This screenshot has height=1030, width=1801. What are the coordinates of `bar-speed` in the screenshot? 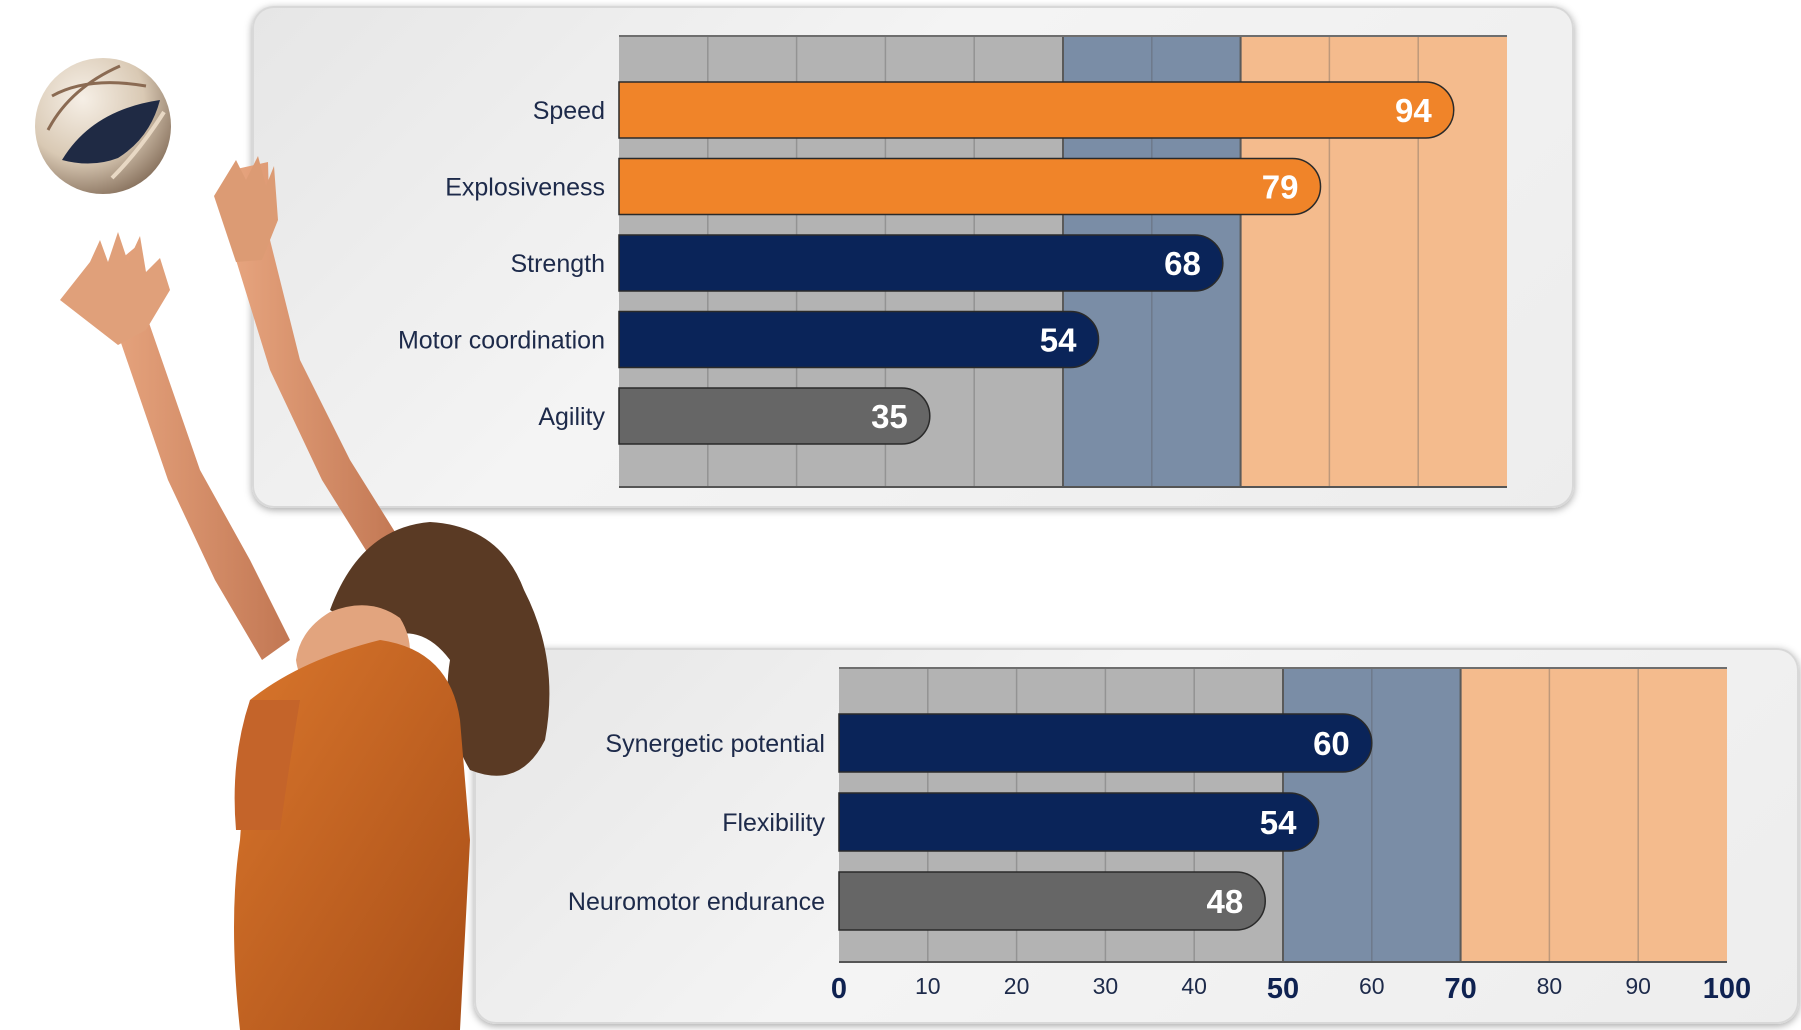 It's located at (1036, 110).